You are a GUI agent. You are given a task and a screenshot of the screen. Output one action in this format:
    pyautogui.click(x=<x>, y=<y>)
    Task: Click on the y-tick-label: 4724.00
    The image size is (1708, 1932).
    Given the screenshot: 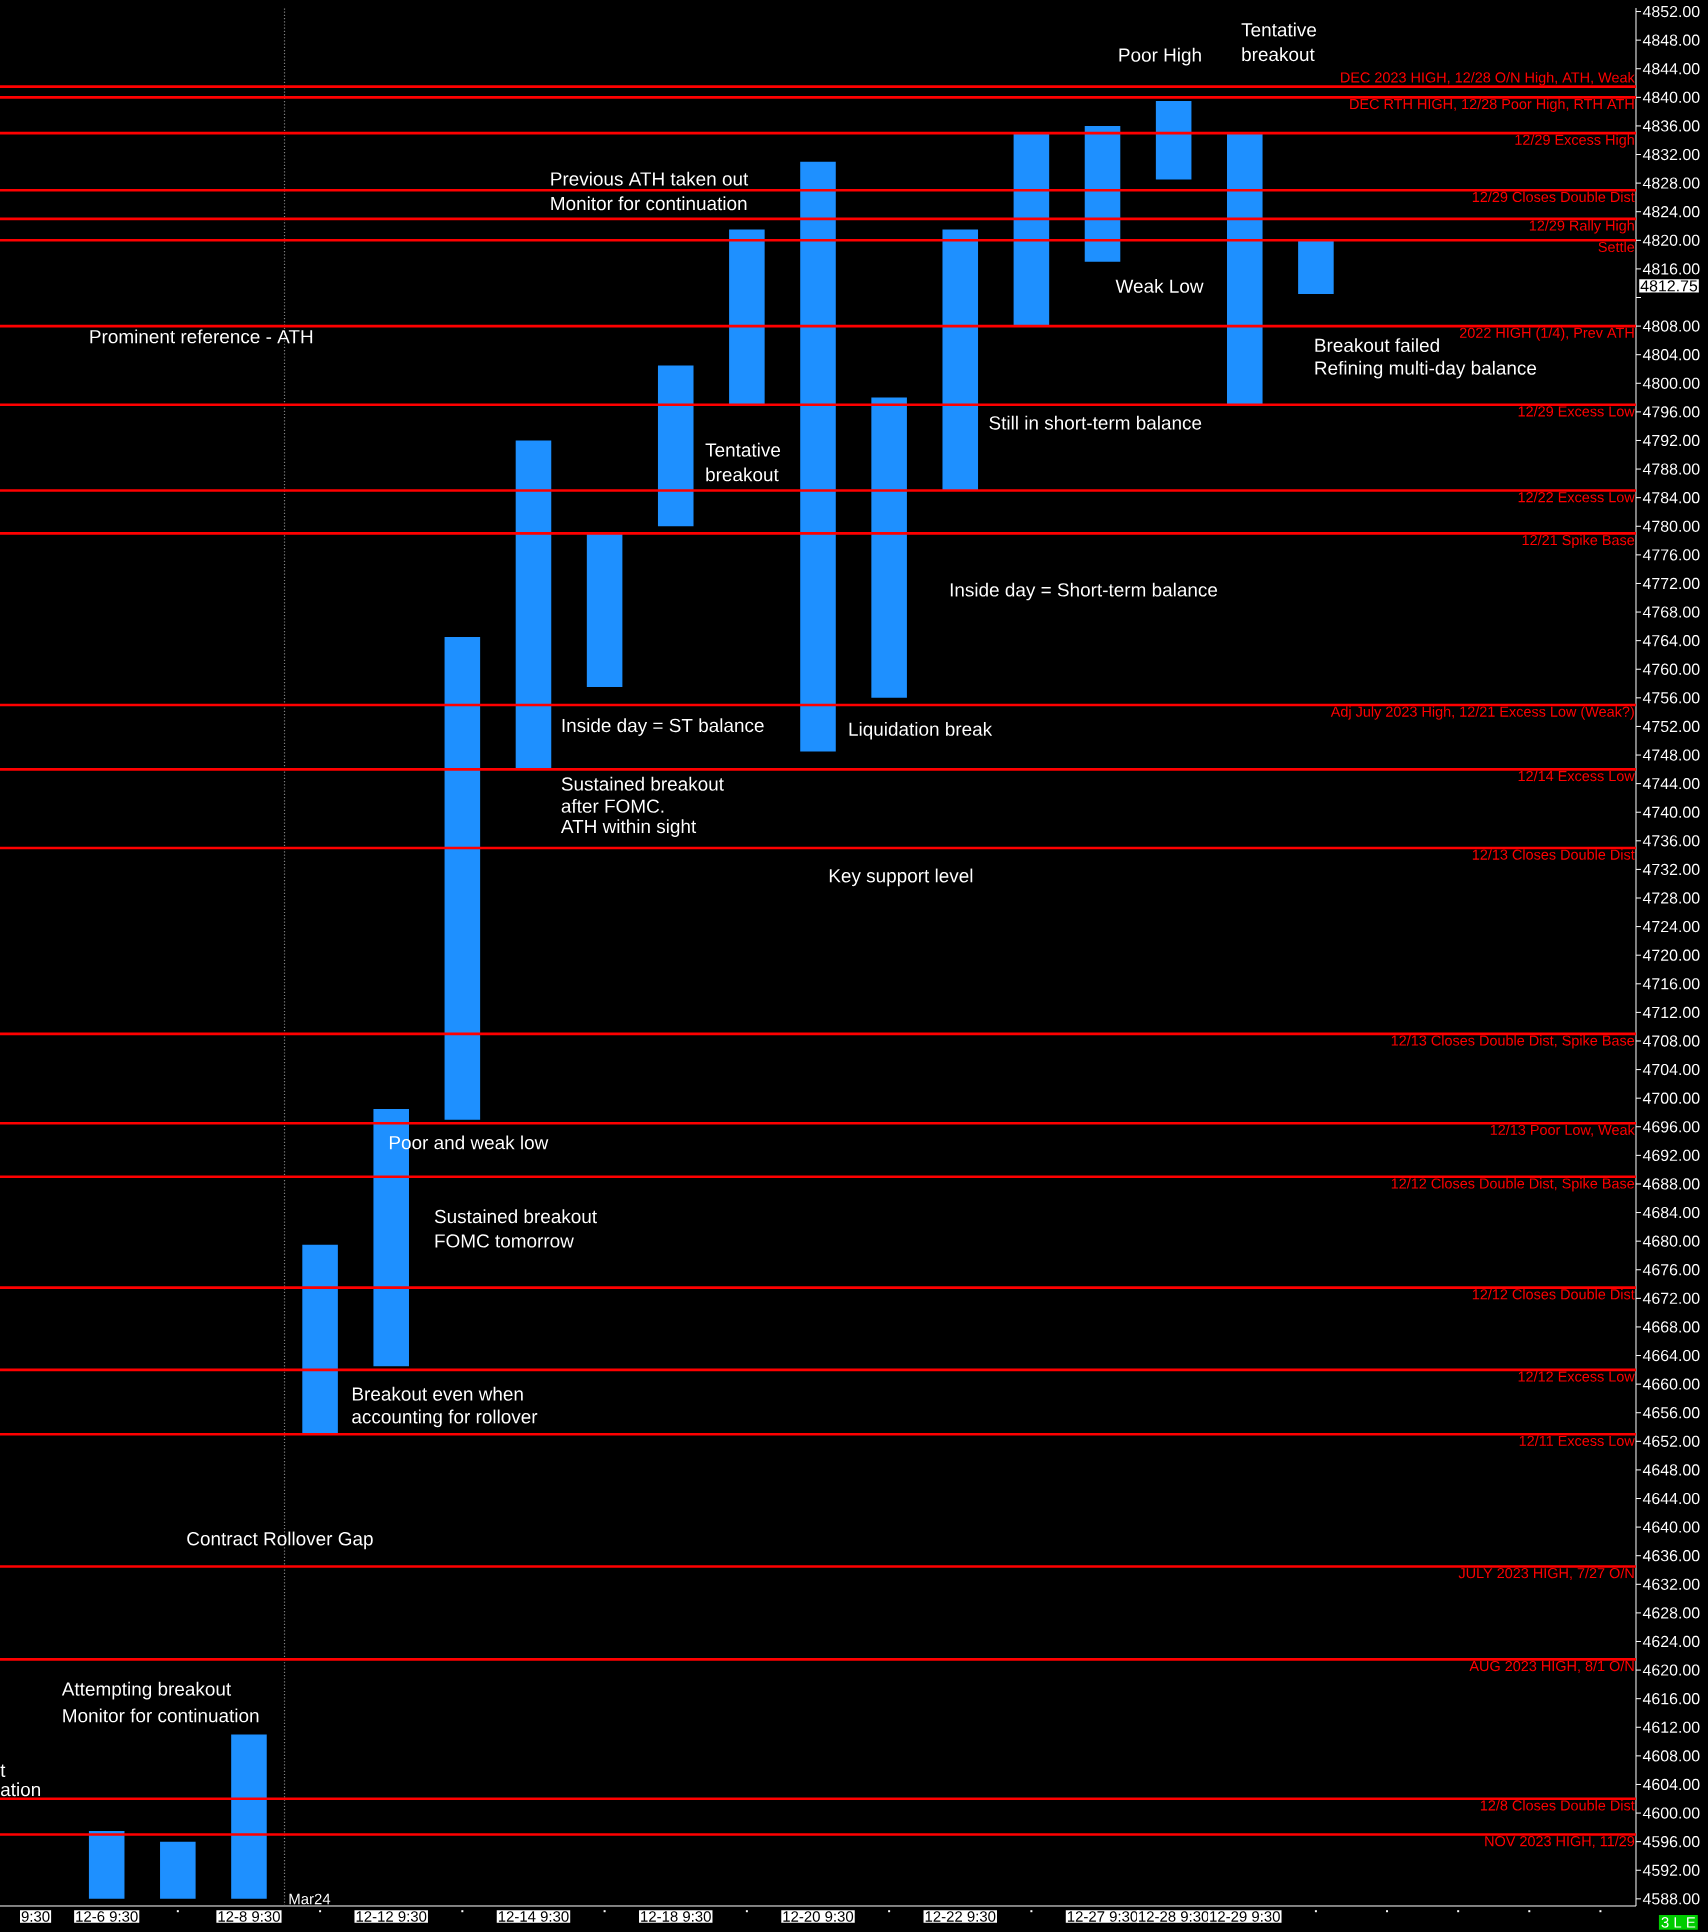 What is the action you would take?
    pyautogui.click(x=1671, y=926)
    